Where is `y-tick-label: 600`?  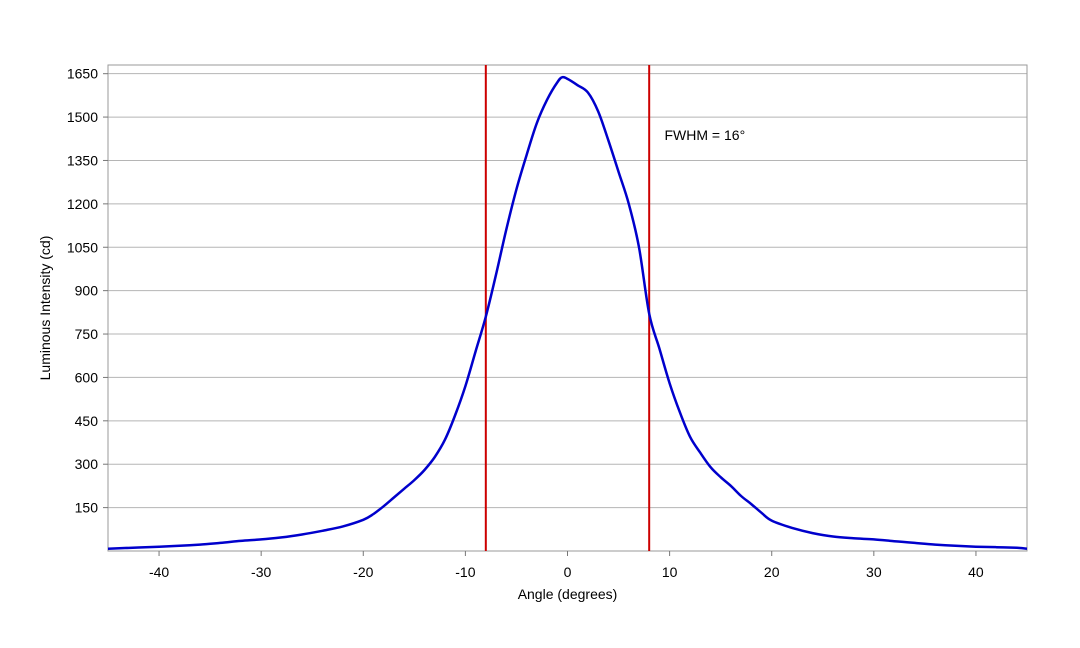
y-tick-label: 600 is located at coordinates (87, 377).